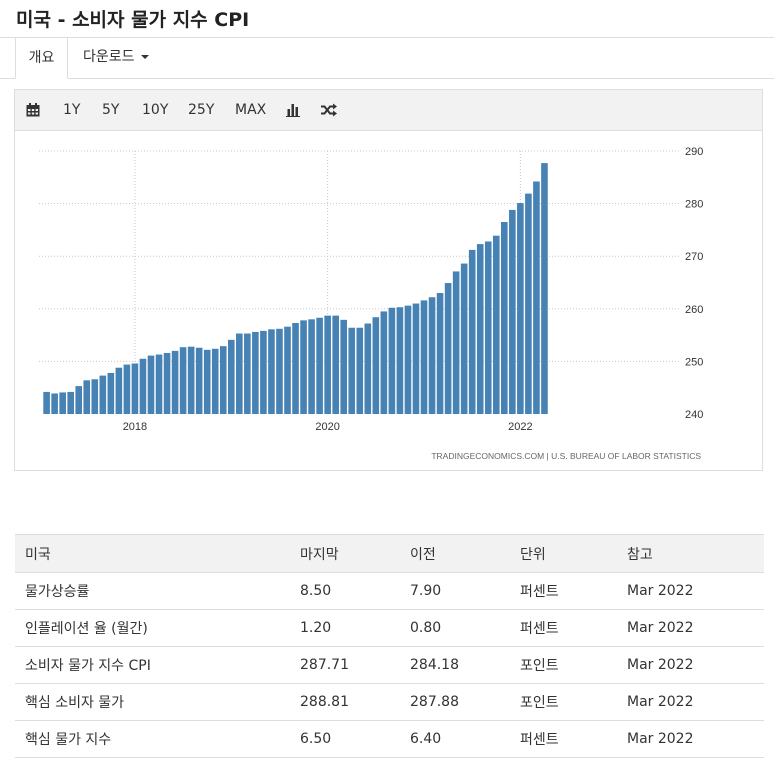 This screenshot has width=774, height=763. I want to click on indicator-link: 인플레이션 율 (월간), so click(86, 629).